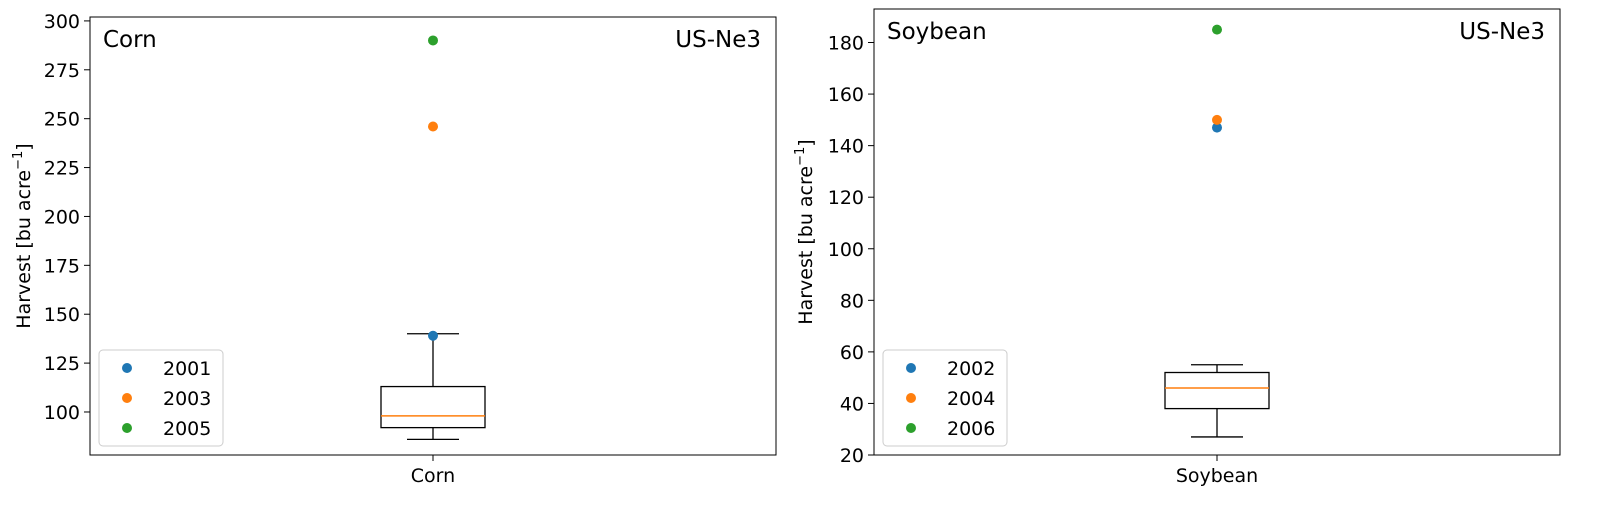  What do you see at coordinates (1217, 127) in the screenshot?
I see `point-2002` at bounding box center [1217, 127].